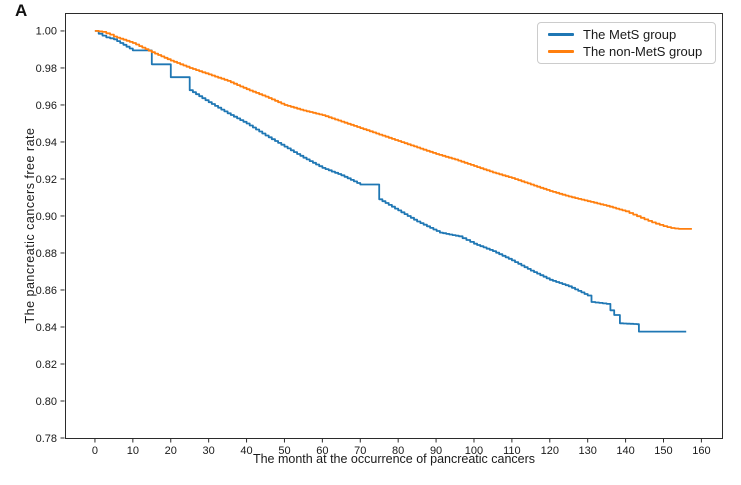  I want to click on x-tick-label: 120, so click(550, 451).